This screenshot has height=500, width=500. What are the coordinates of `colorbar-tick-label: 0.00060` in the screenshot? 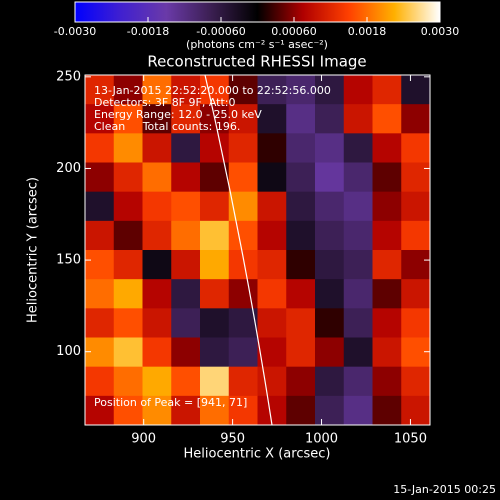 It's located at (294, 31).